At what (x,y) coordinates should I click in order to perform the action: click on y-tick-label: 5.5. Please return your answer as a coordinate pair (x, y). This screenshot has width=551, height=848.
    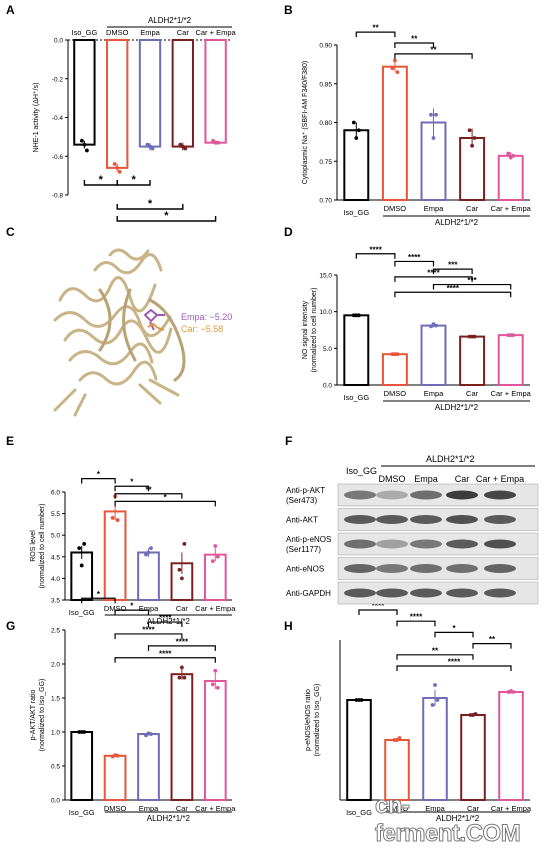
    Looking at the image, I should click on (55, 514).